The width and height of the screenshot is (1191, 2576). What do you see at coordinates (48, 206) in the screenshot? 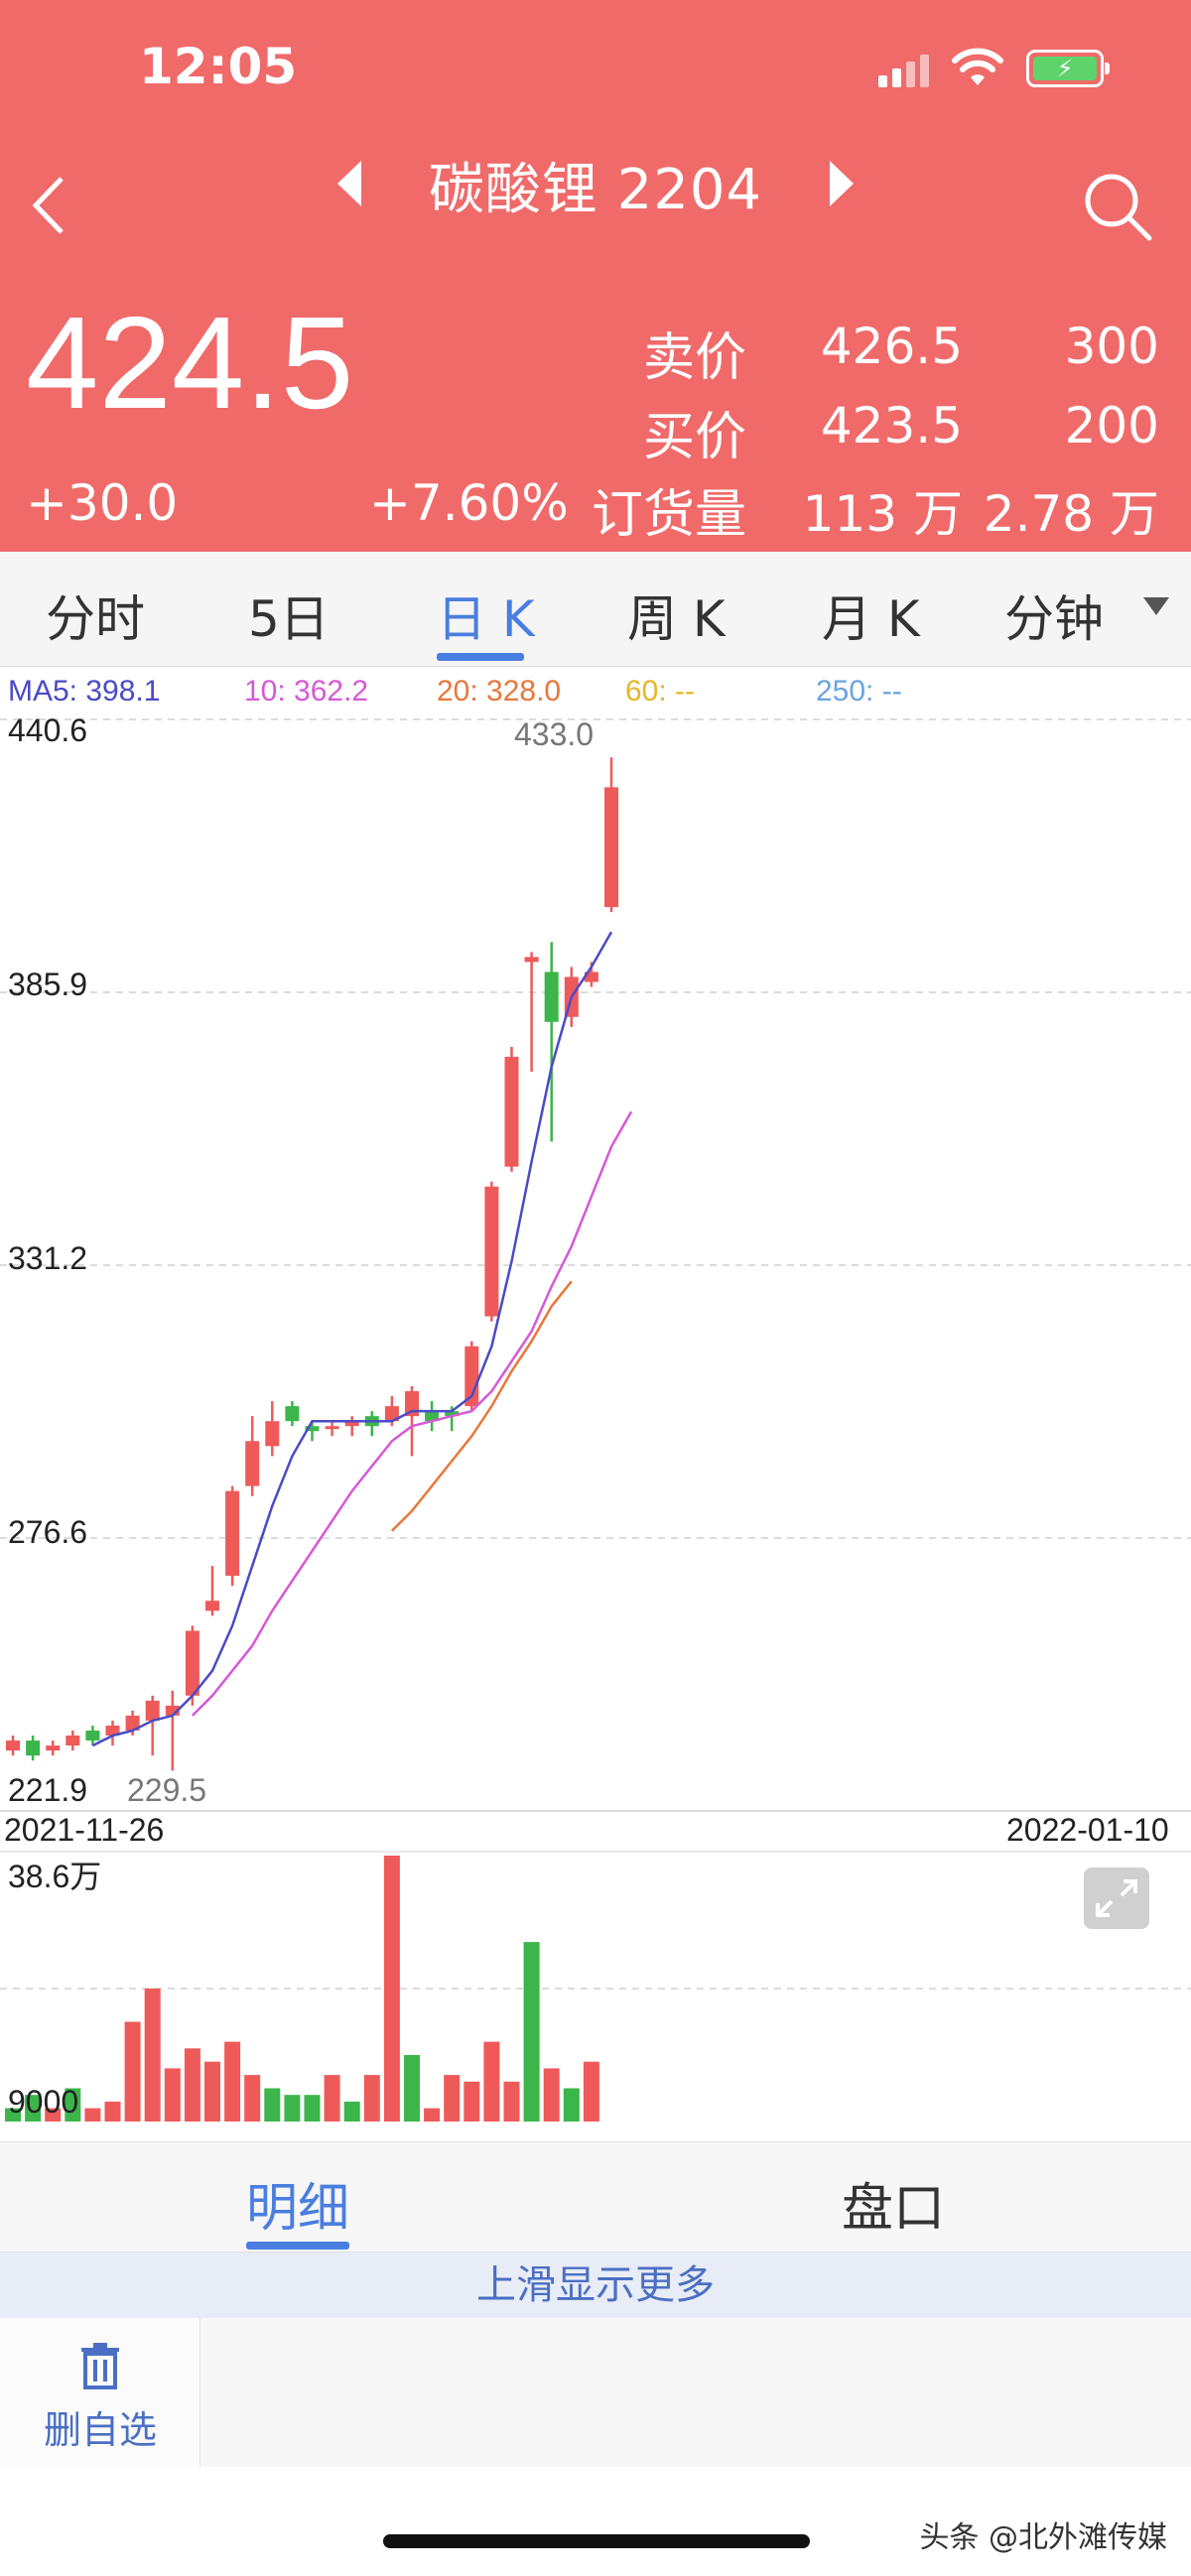
I see `back-icon` at bounding box center [48, 206].